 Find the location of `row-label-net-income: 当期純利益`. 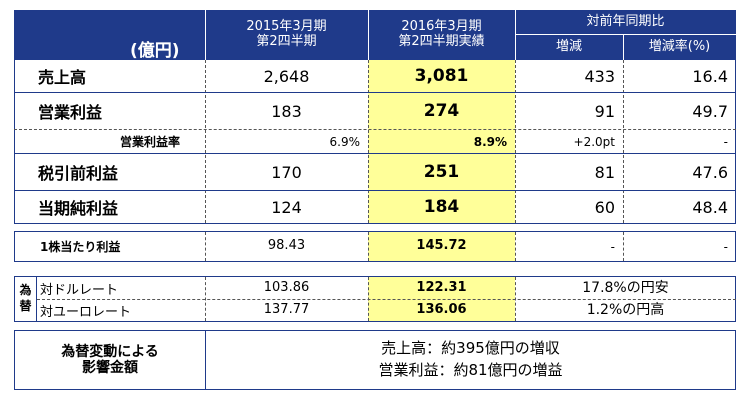

row-label-net-income: 当期純利益 is located at coordinates (78, 208).